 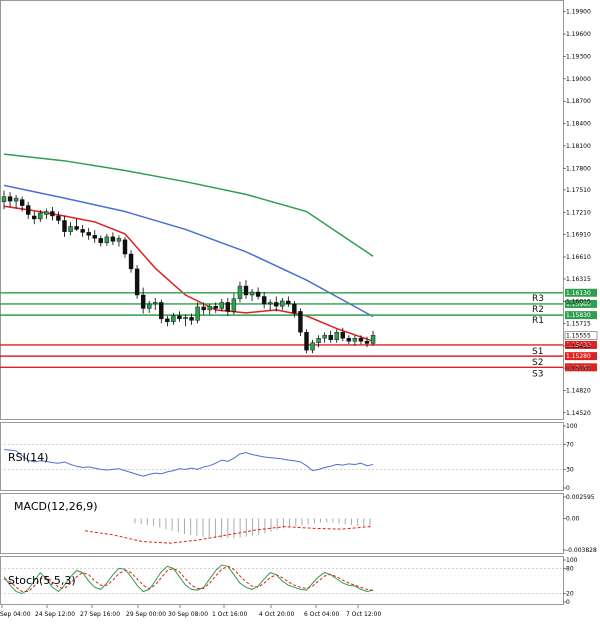 I want to click on price-tick-label: 1.18700, so click(x=578, y=101).